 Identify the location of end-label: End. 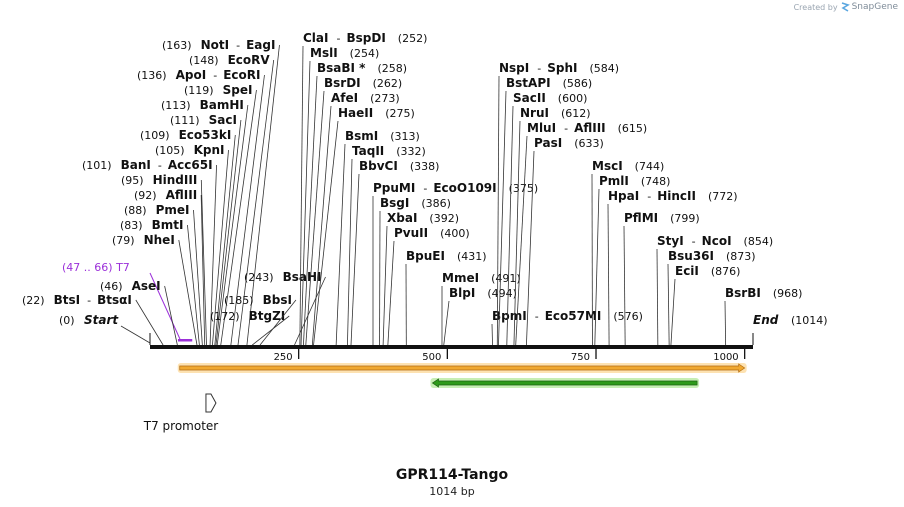
(766, 320).